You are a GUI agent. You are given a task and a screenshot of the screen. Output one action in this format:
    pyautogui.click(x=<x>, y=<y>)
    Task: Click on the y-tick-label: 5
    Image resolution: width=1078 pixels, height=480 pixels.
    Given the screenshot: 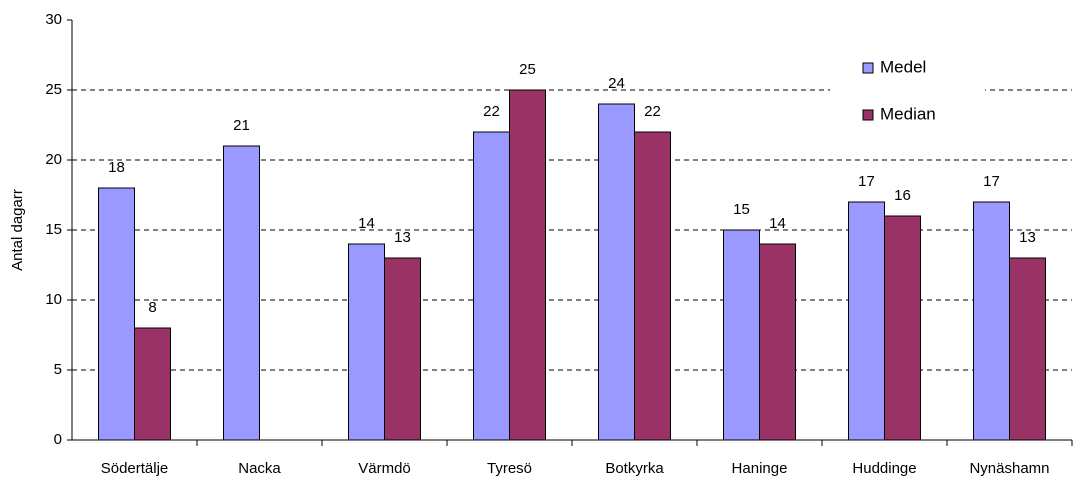 What is the action you would take?
    pyautogui.click(x=58, y=369)
    